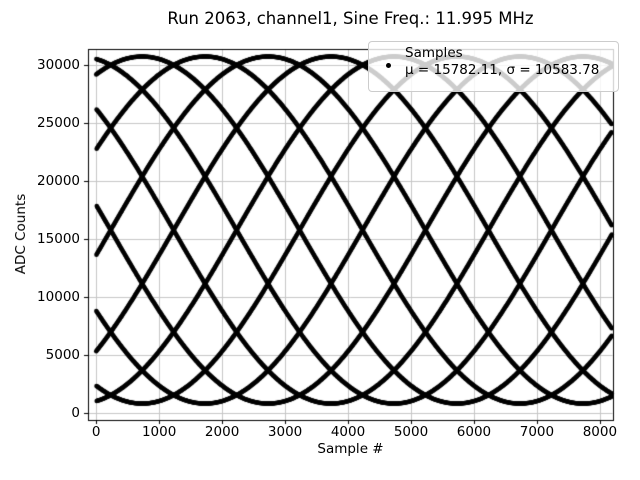 Image resolution: width=640 pixels, height=480 pixels. Describe the element at coordinates (58, 123) in the screenshot. I see `y-tick-label: 25000` at that location.